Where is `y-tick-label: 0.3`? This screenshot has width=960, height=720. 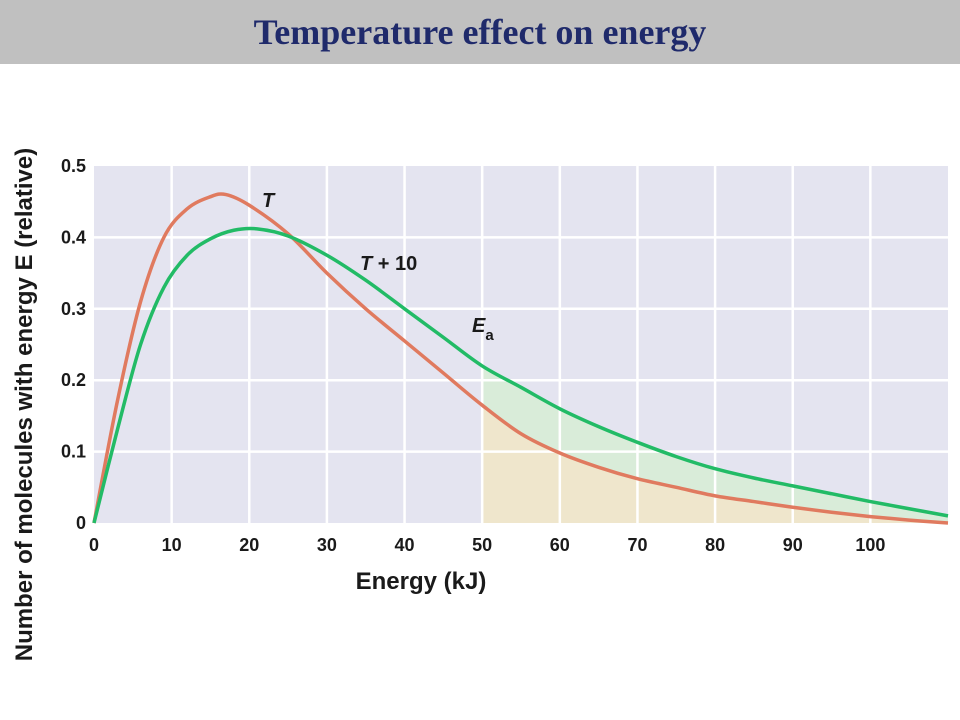
y-tick-label: 0.3 is located at coordinates (73, 309).